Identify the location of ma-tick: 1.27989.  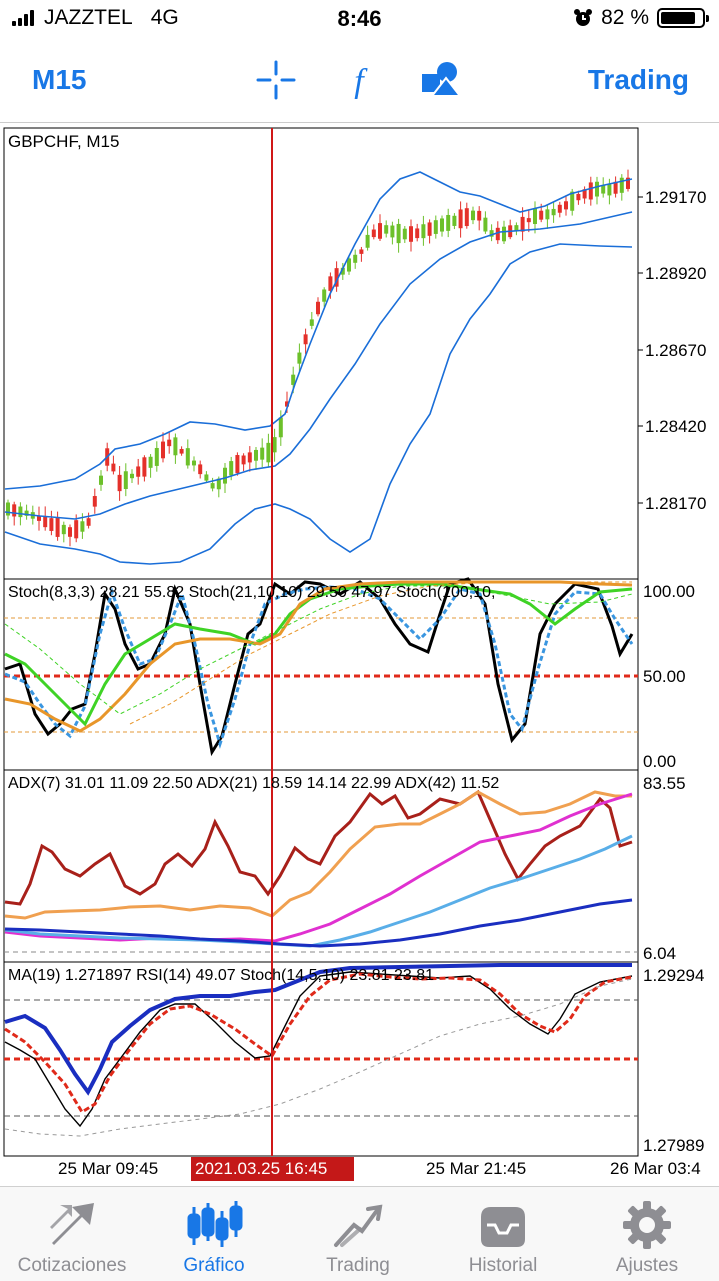
(673, 1145).